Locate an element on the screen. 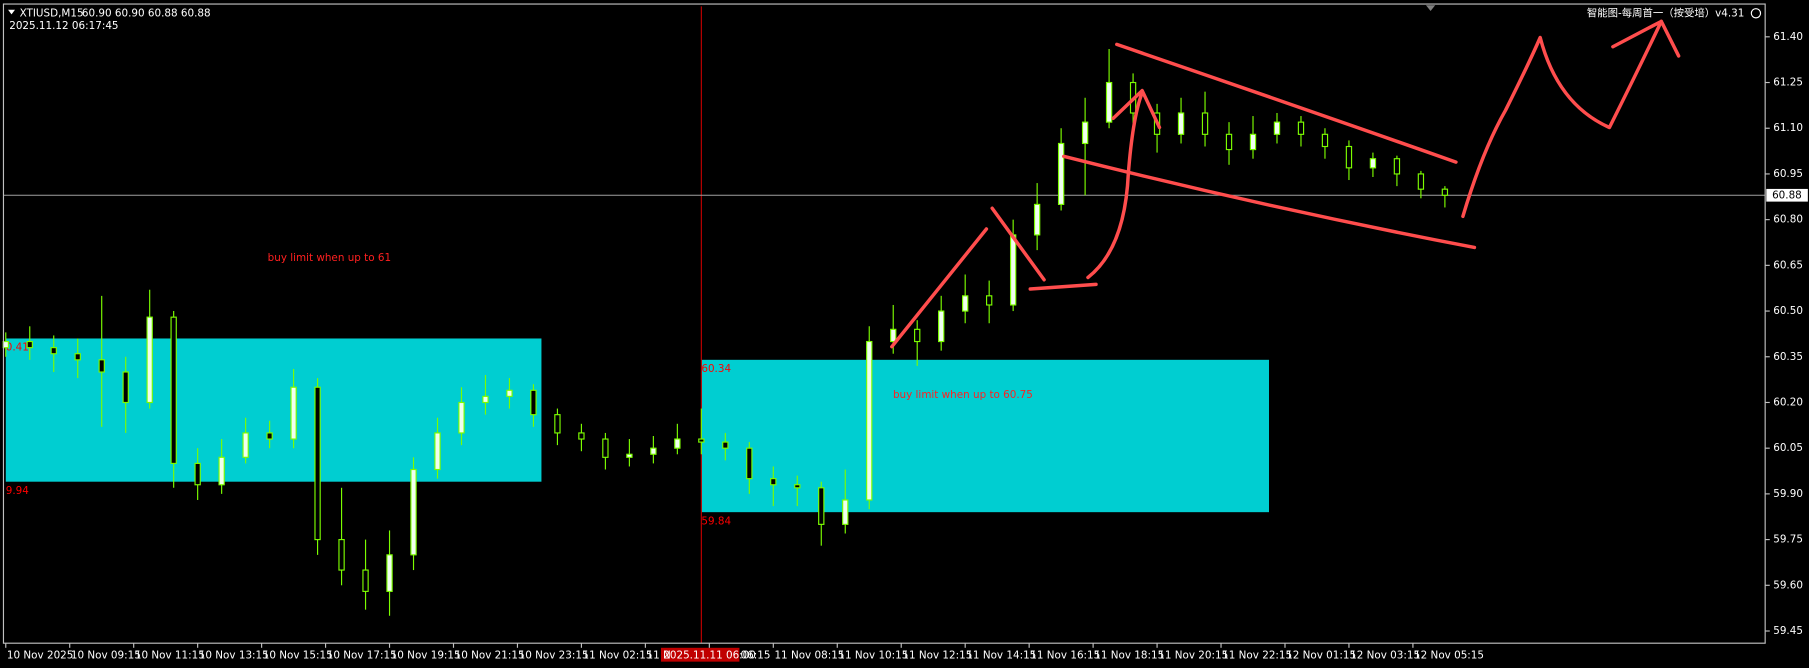  current-price-tag is located at coordinates (1787, 195).